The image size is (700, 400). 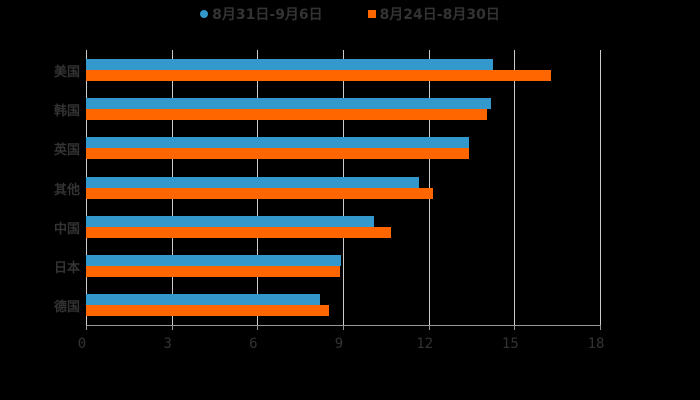 I want to click on x-tick-label: 0, so click(x=82, y=344).